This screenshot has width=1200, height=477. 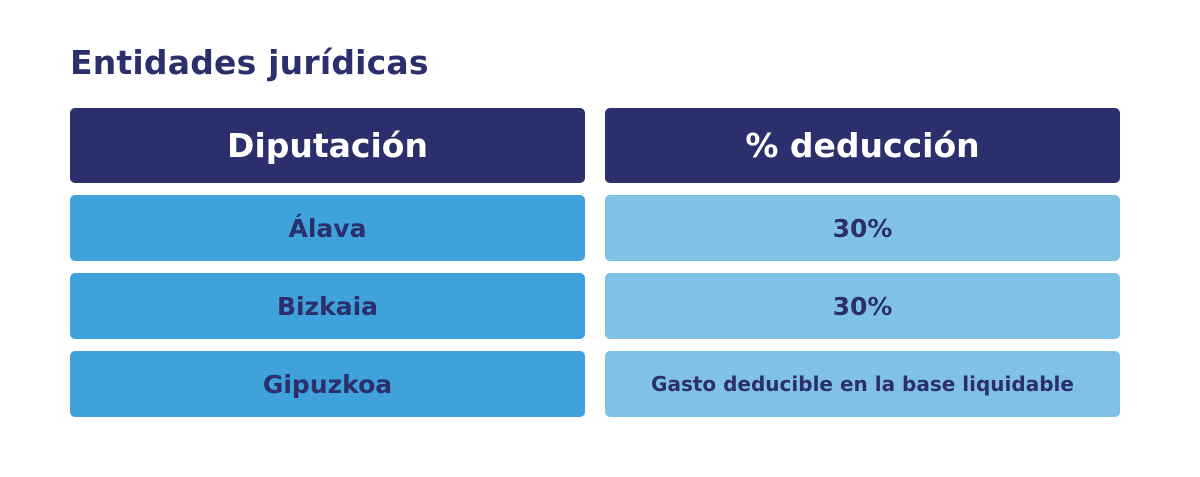 What do you see at coordinates (595, 145) in the screenshot?
I see `table-header-row: Diputación % deducción` at bounding box center [595, 145].